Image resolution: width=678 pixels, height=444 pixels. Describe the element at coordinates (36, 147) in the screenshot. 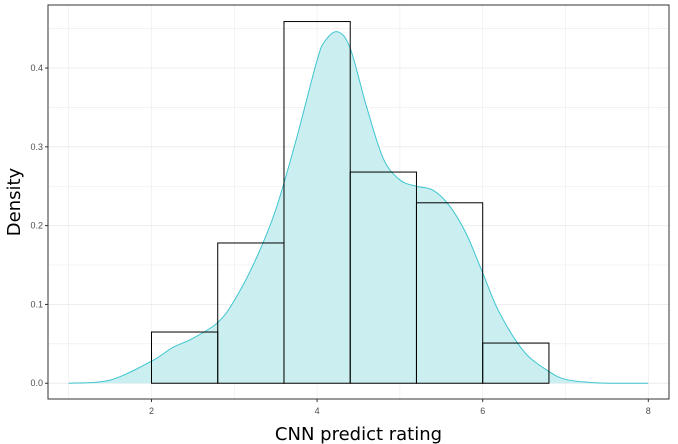

I see `y-tick-label: 0.3` at that location.